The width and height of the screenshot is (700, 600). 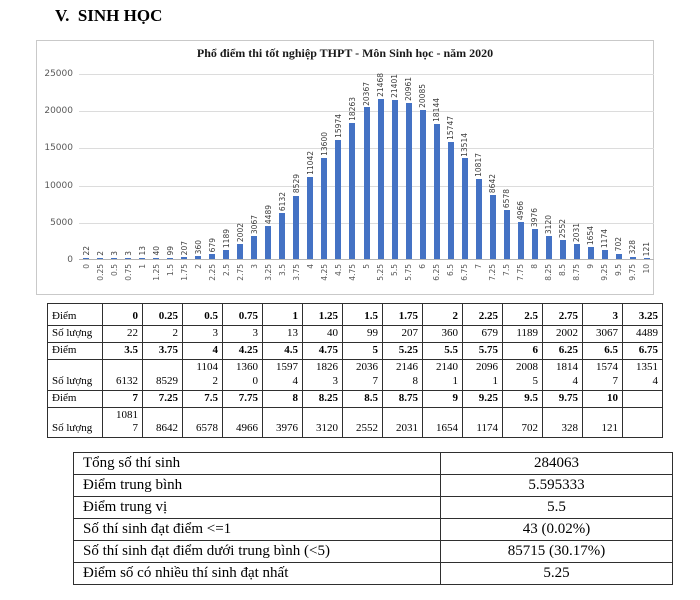 What do you see at coordinates (310, 266) in the screenshot?
I see `x-axis-tick-label: 4` at bounding box center [310, 266].